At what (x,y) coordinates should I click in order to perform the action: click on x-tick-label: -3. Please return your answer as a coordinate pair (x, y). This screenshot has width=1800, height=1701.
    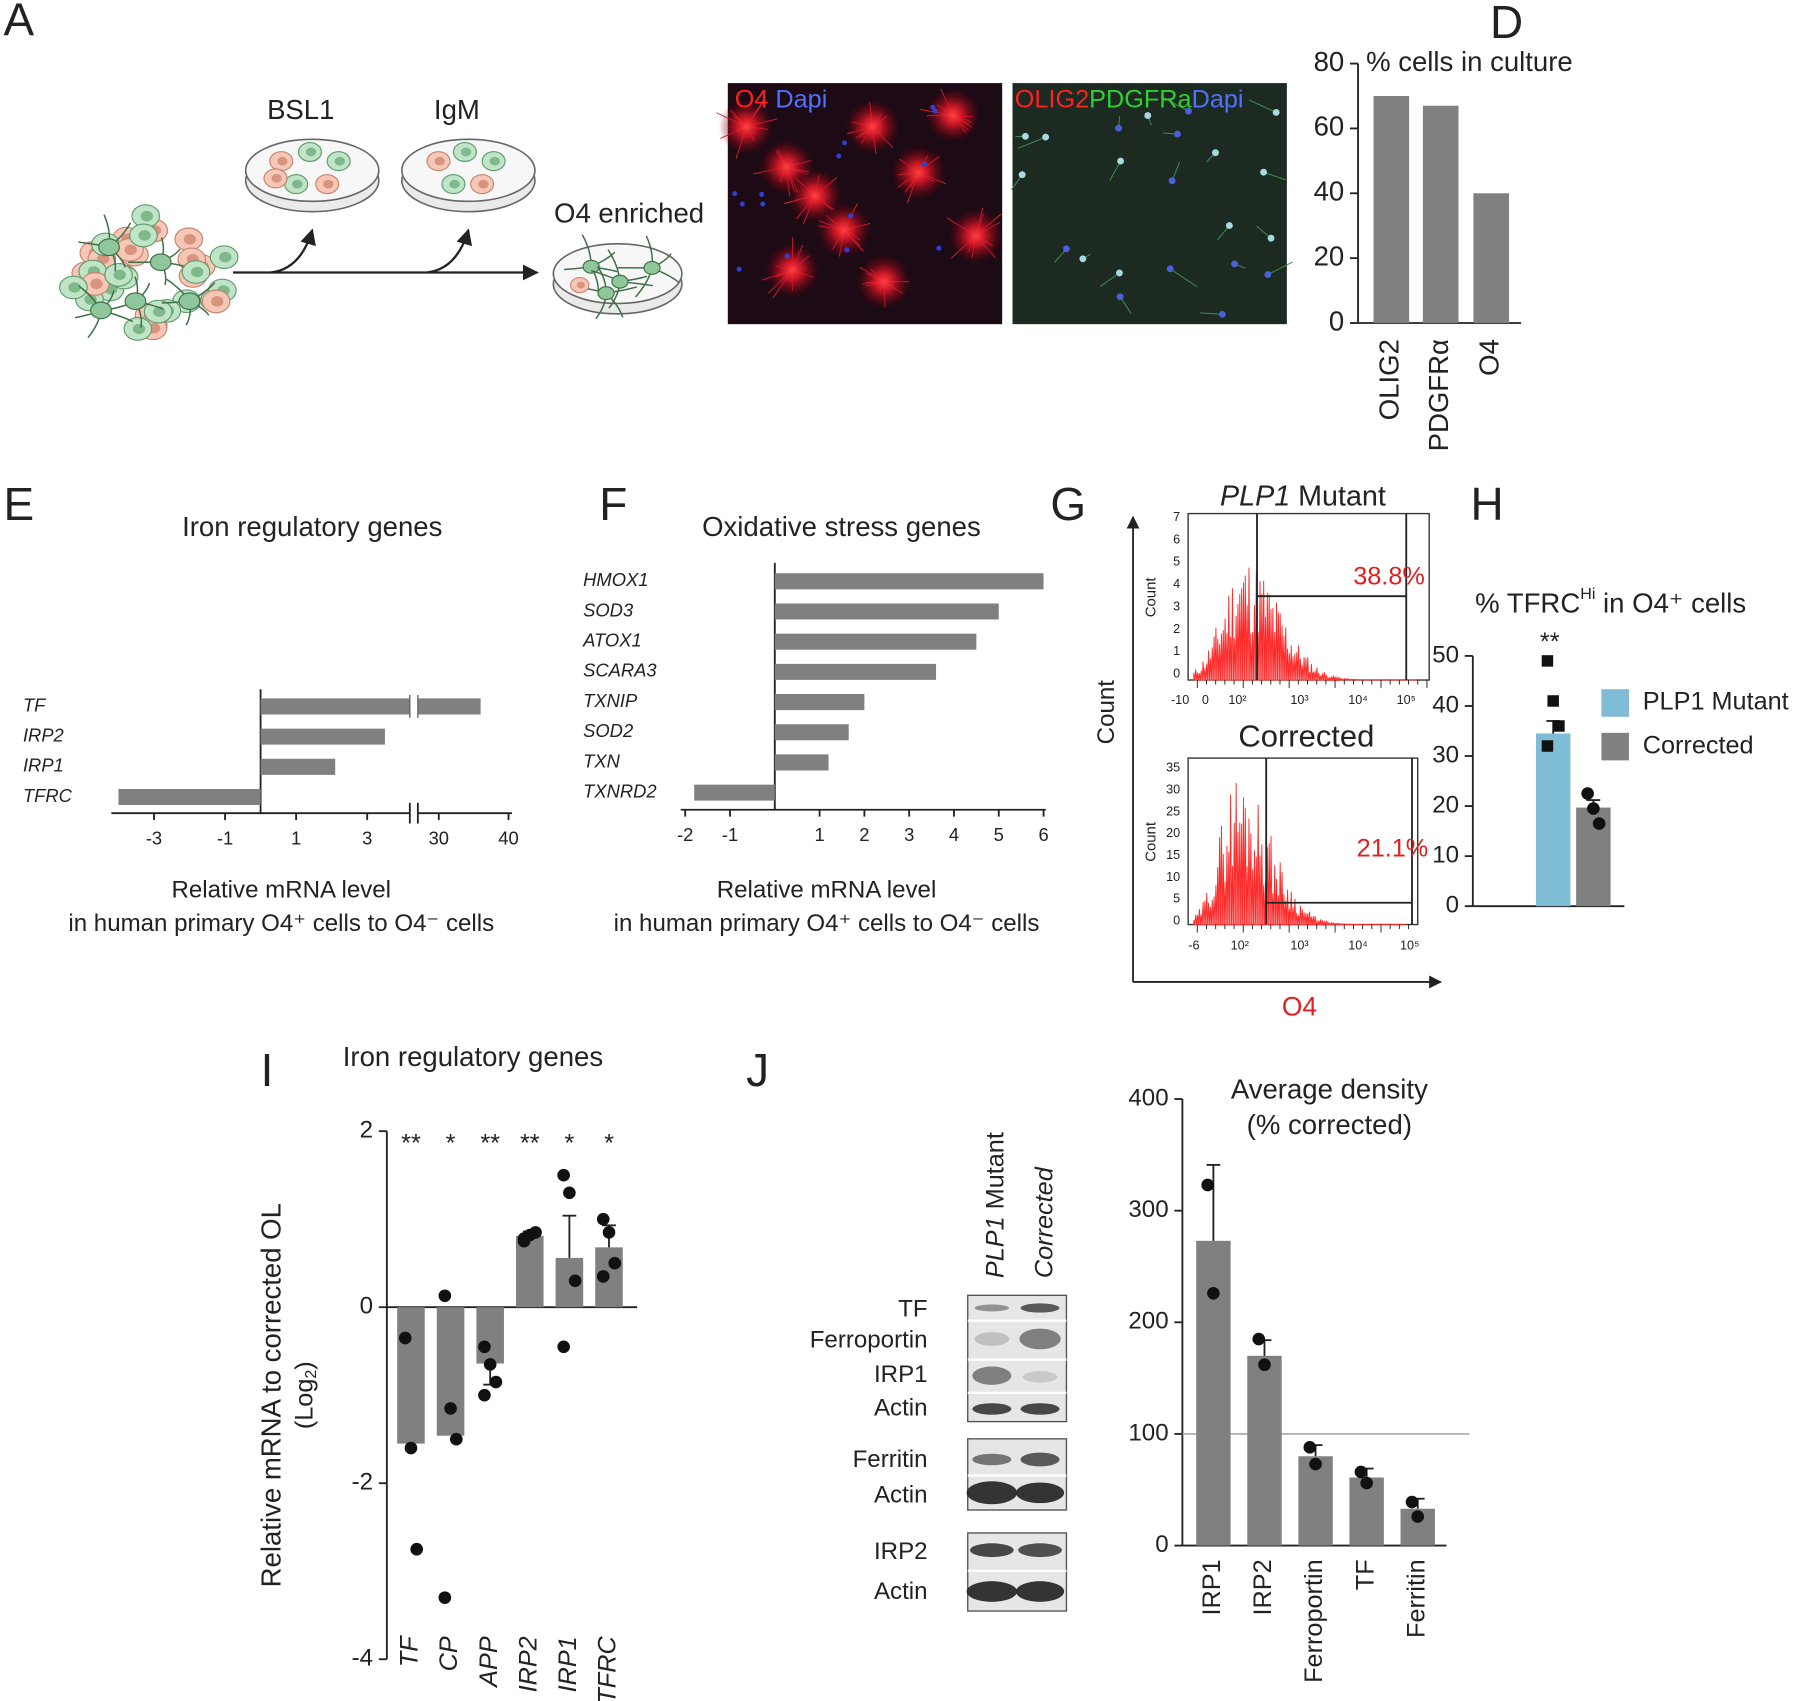
    Looking at the image, I should click on (154, 837).